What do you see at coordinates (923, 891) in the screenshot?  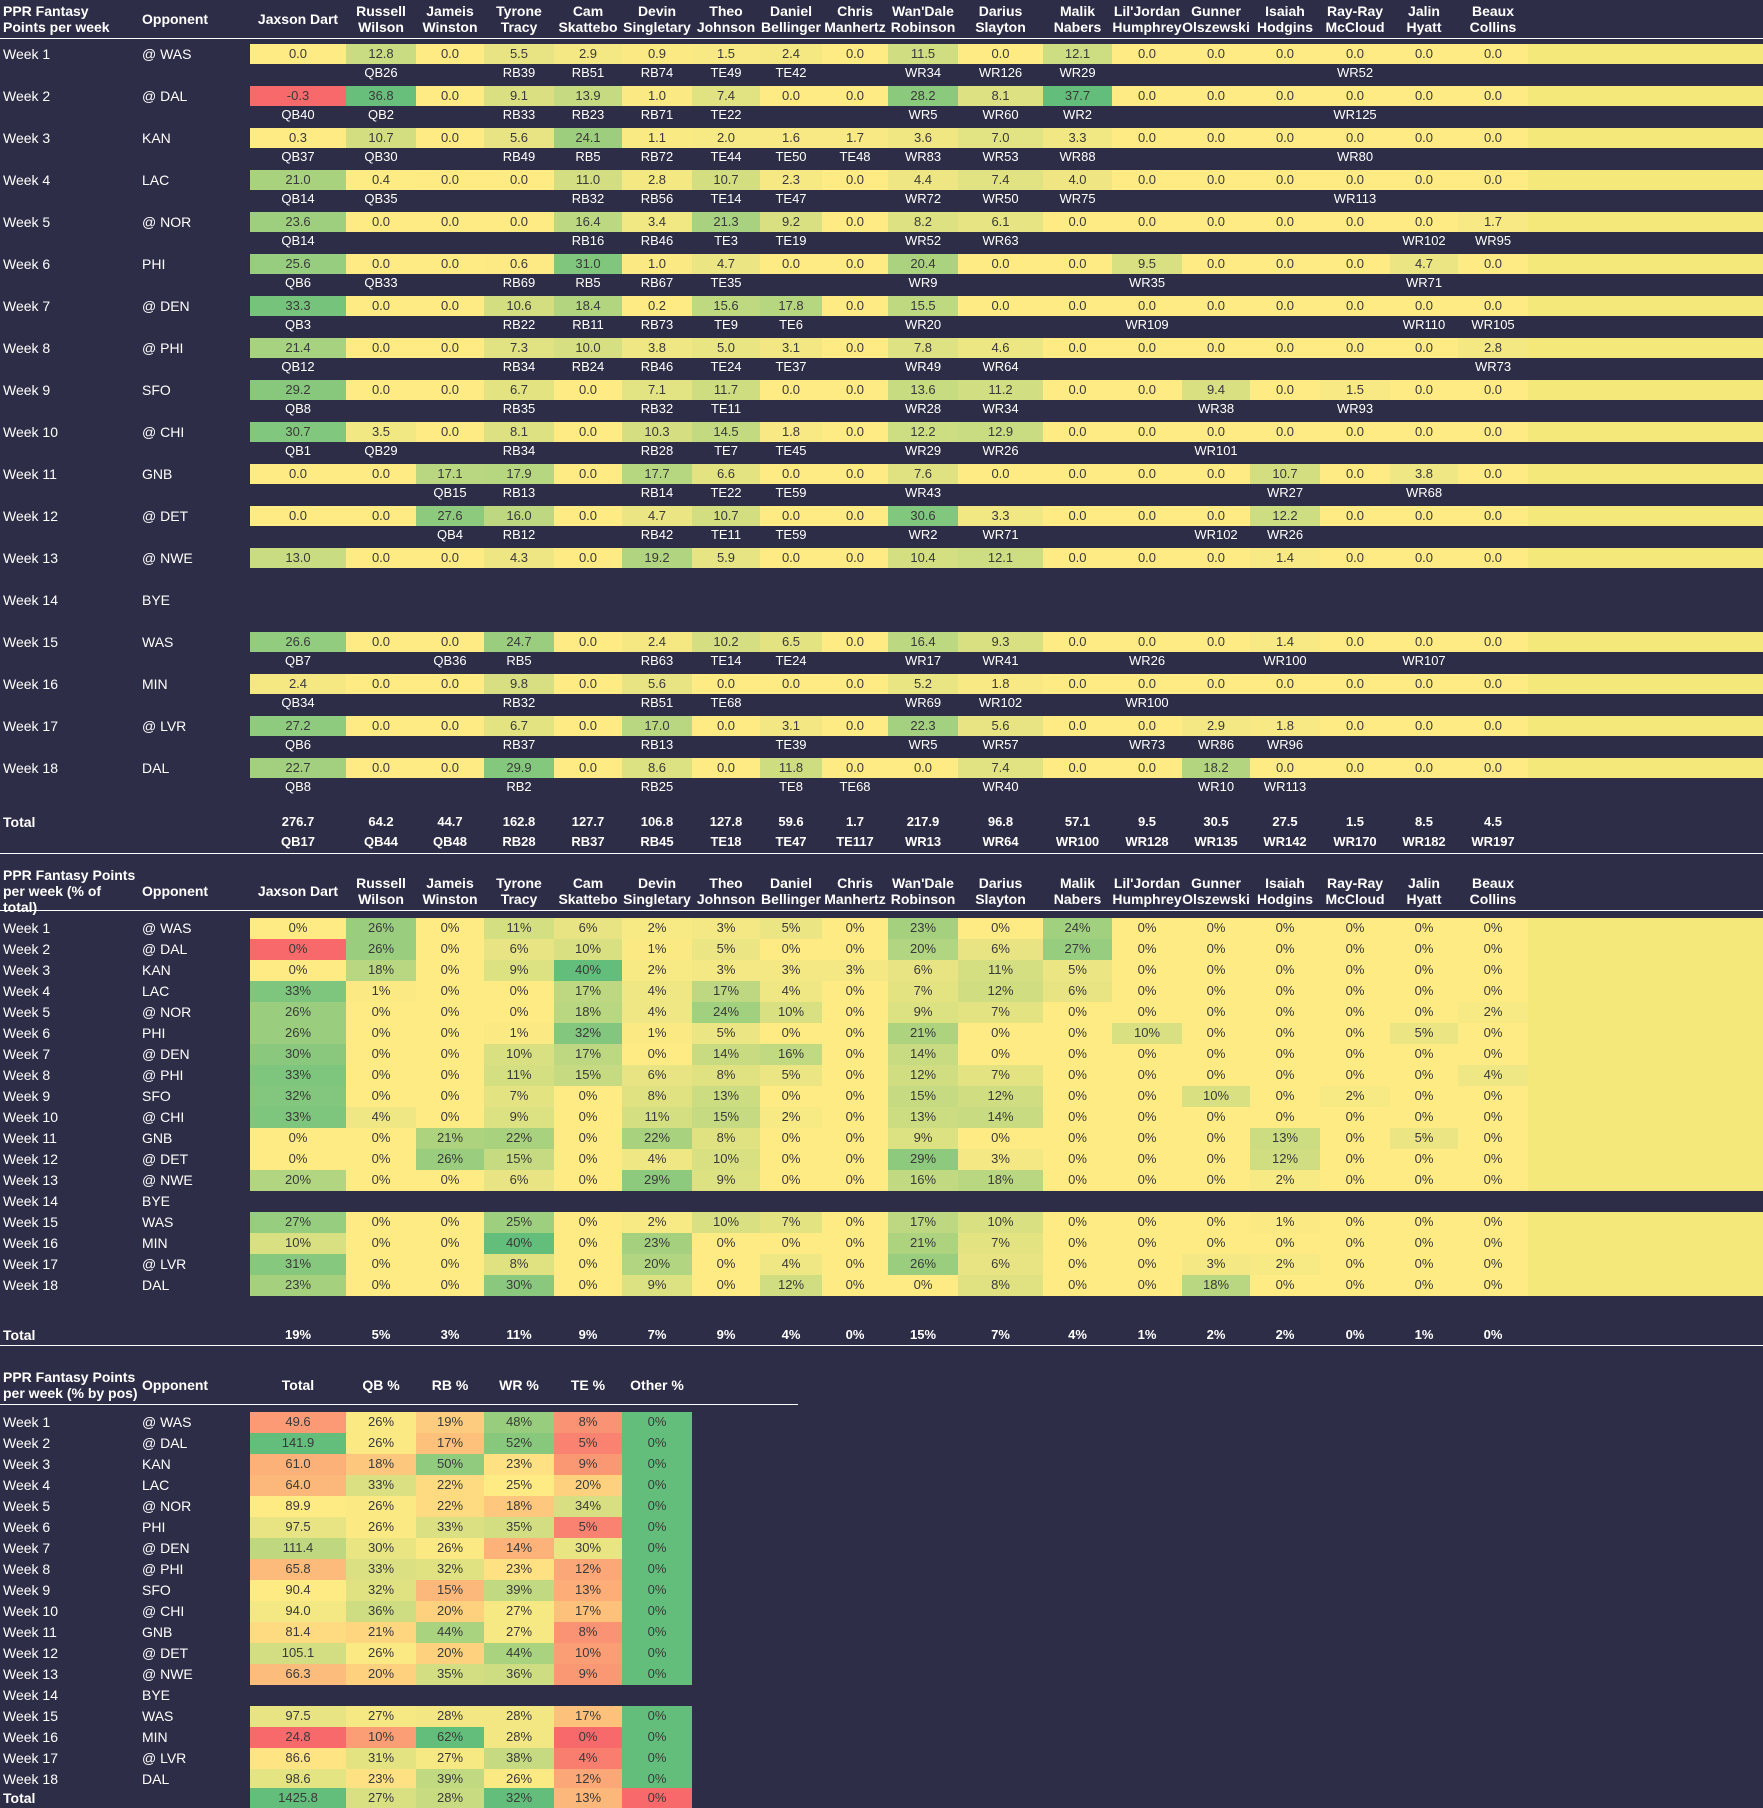 I see `player-header: Wan'Dale Robinson` at bounding box center [923, 891].